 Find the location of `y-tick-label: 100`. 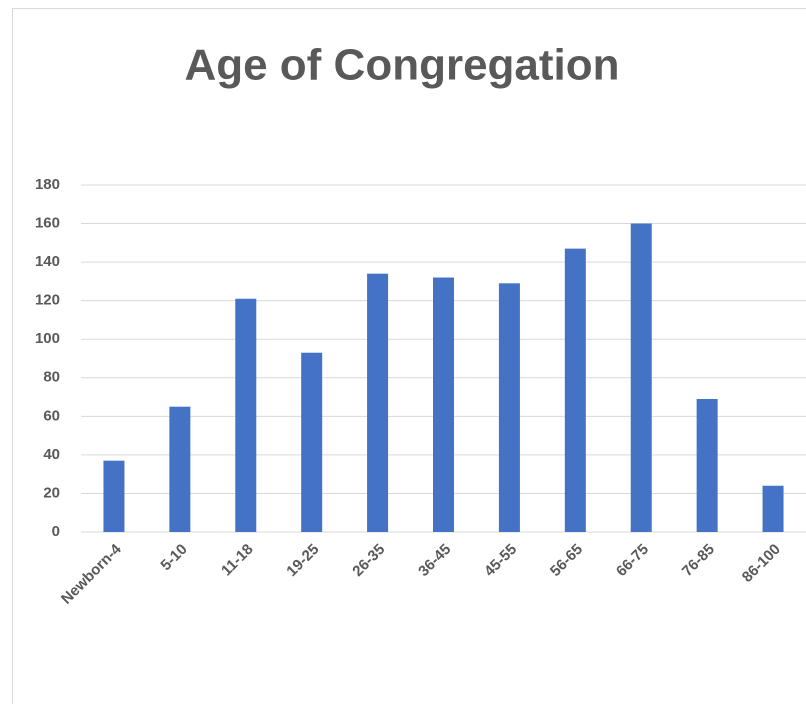

y-tick-label: 100 is located at coordinates (47, 338).